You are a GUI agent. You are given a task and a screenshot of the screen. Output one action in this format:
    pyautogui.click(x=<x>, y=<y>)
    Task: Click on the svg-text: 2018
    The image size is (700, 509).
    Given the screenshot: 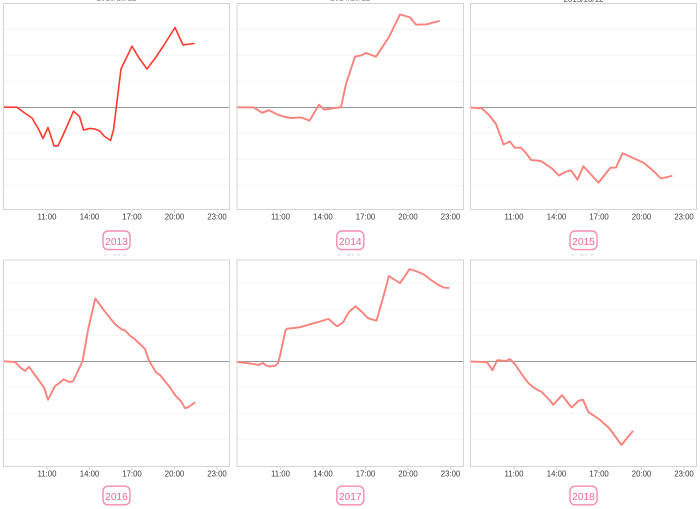 What is the action you would take?
    pyautogui.click(x=583, y=497)
    